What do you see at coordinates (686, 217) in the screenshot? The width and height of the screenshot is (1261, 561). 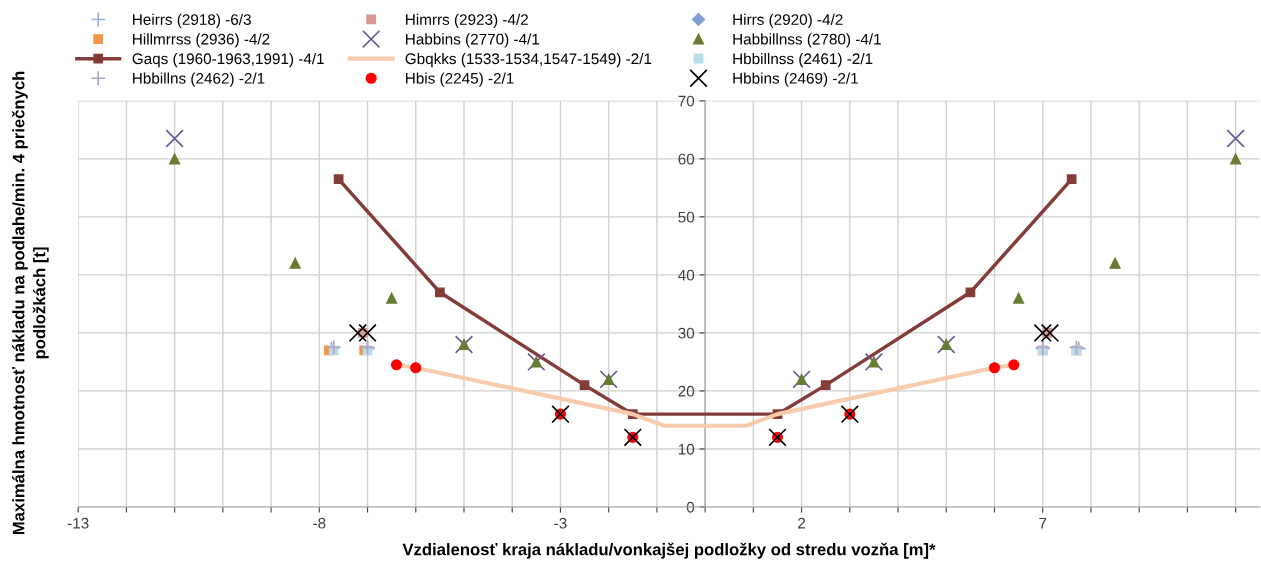 I see `y-tick-label: 50` at bounding box center [686, 217].